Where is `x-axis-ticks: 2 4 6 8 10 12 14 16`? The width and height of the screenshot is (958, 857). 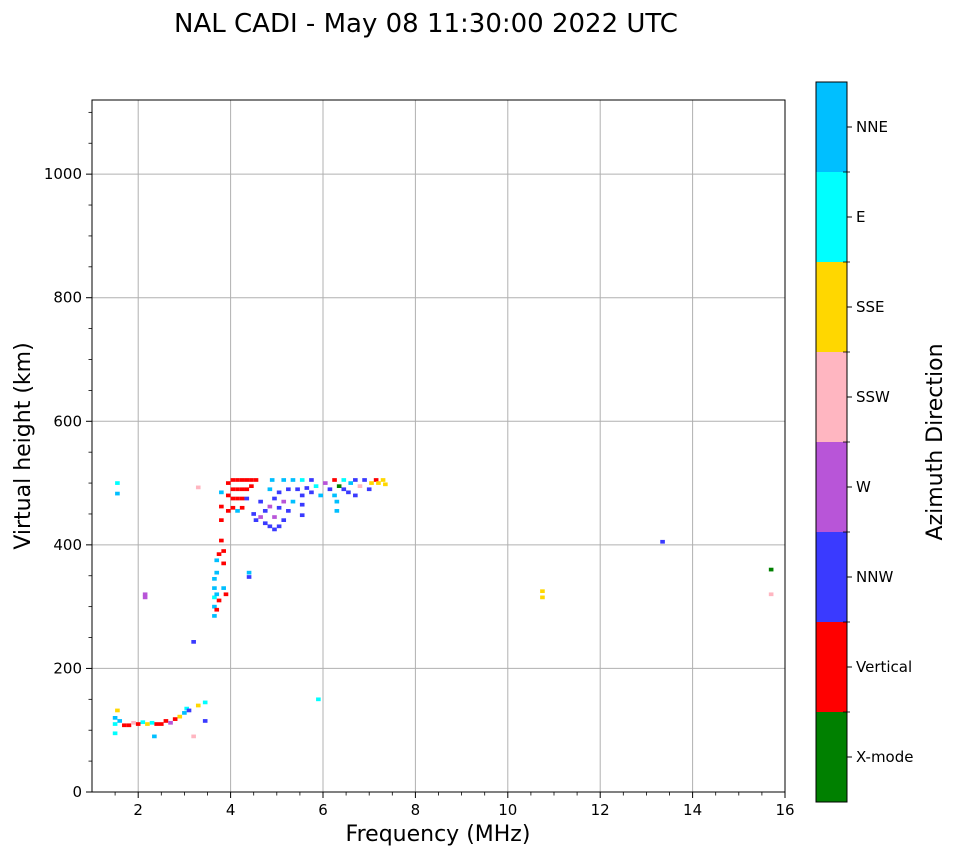 x-axis-ticks: 2 4 6 8 10 12 14 16 is located at coordinates (454, 805).